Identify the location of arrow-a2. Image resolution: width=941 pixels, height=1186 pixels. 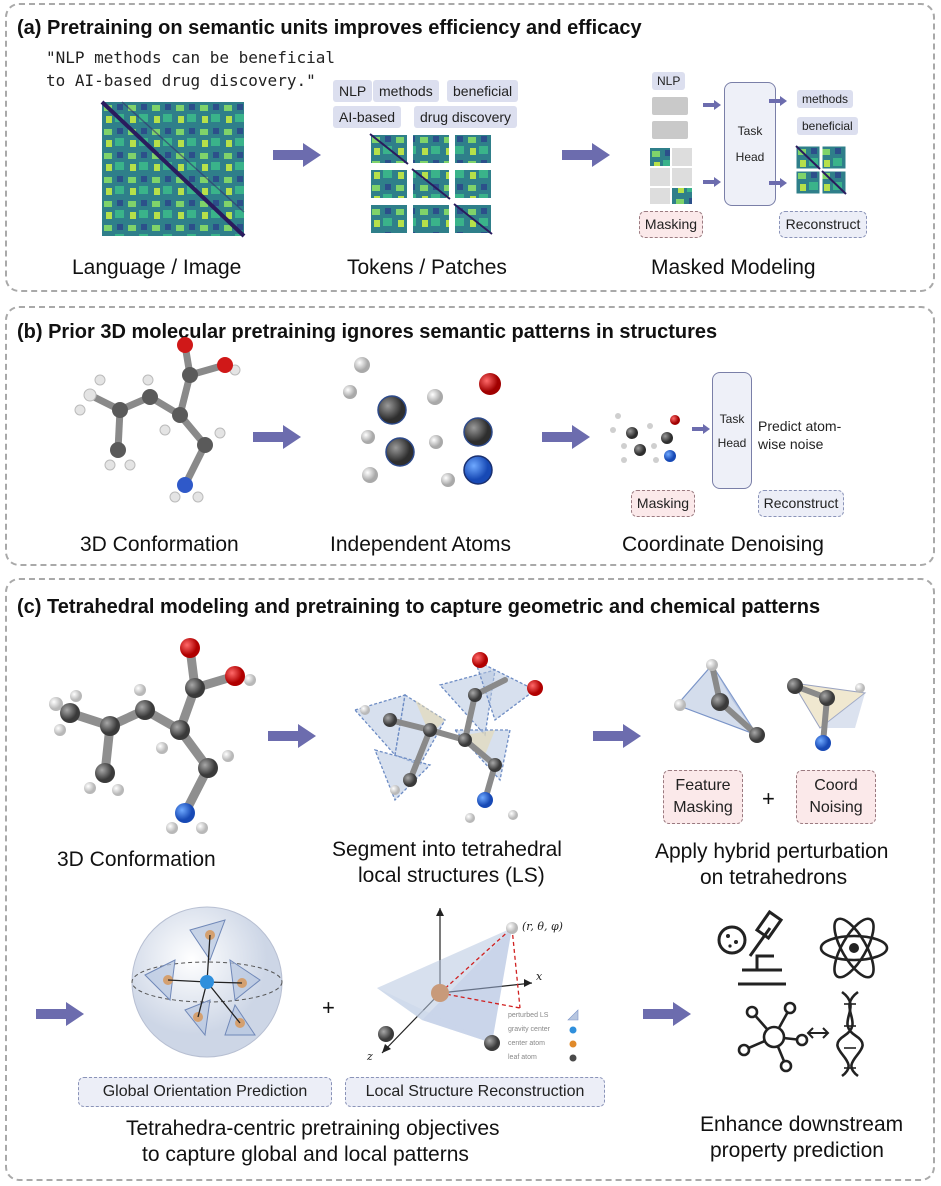
(586, 155).